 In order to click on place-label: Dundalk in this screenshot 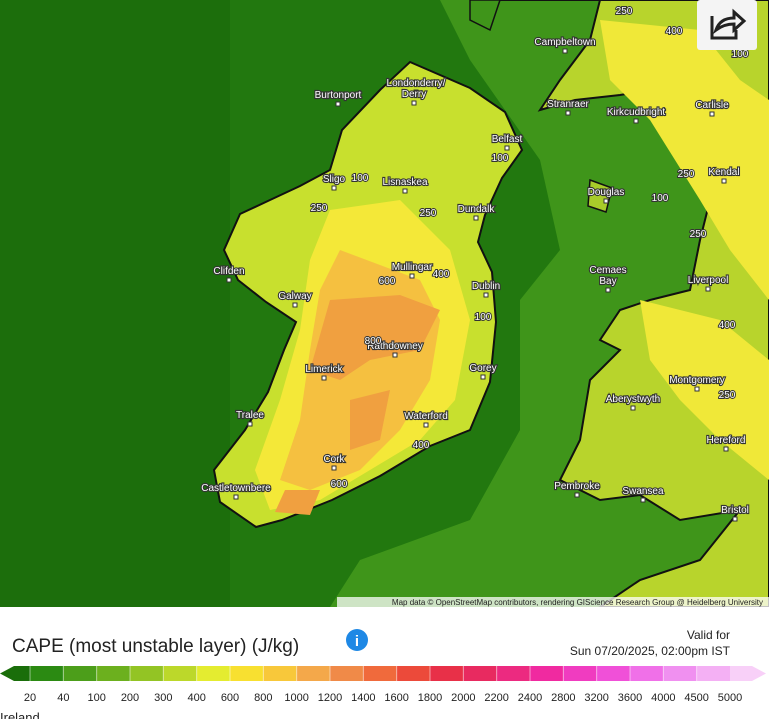, I will do `click(477, 209)`.